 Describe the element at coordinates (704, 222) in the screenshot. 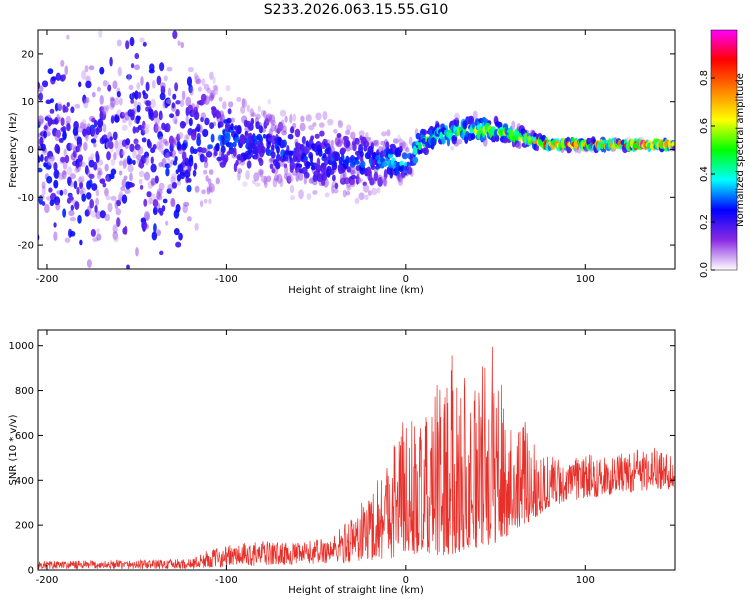

I see `colorbar-tick-label: 0.2` at that location.